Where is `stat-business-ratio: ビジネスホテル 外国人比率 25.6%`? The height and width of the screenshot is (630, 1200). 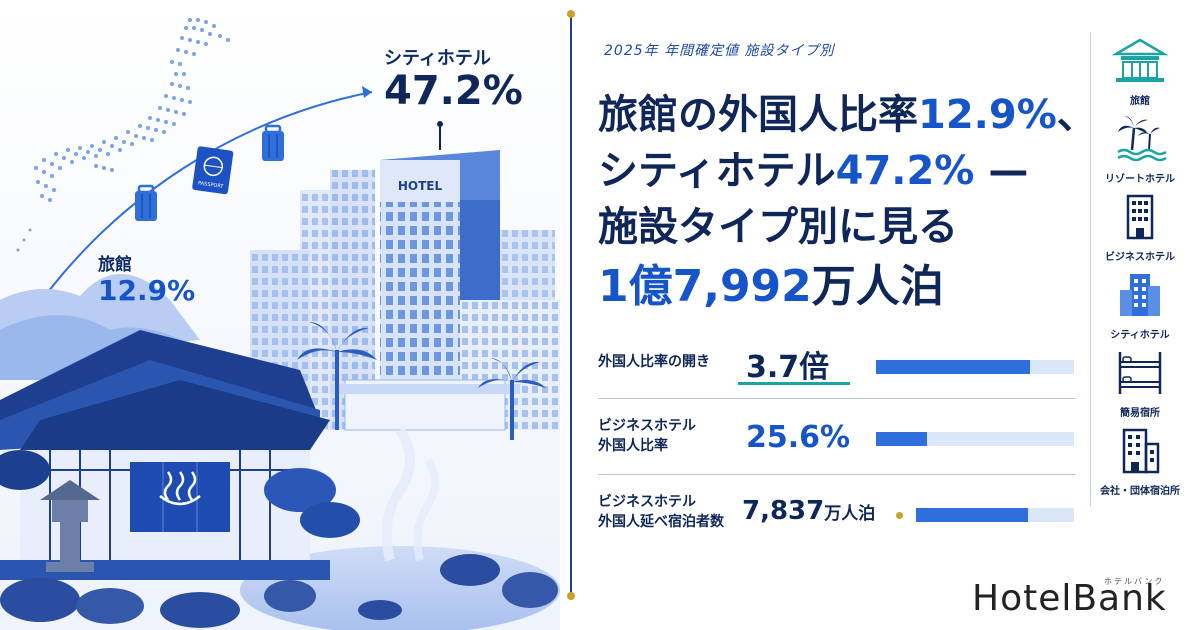 stat-business-ratio: ビジネスホテル 外国人比率 25.6% is located at coordinates (837, 439).